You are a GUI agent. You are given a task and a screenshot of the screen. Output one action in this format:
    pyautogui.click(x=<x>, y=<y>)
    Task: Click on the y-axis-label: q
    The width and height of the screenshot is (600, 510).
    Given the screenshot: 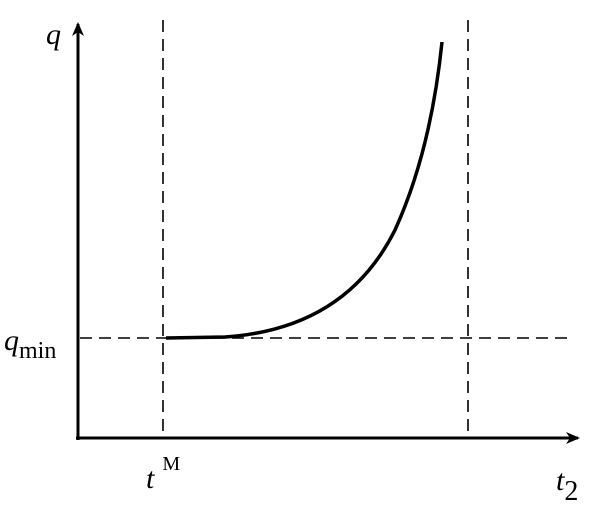 What is the action you would take?
    pyautogui.click(x=53, y=34)
    